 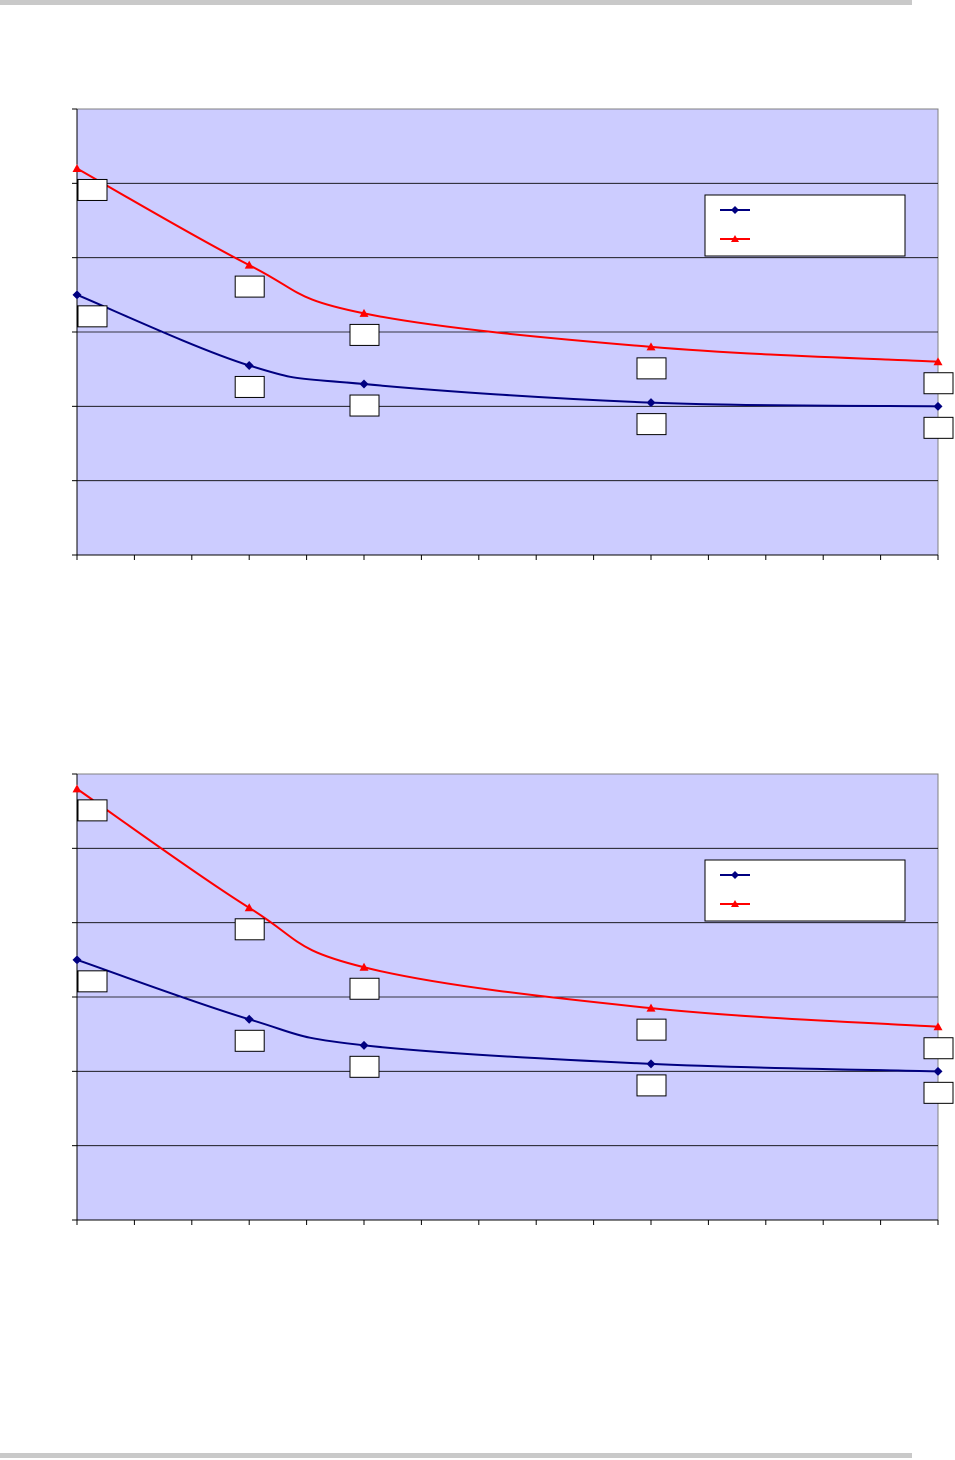 I want to click on header-rule, so click(x=456, y=2).